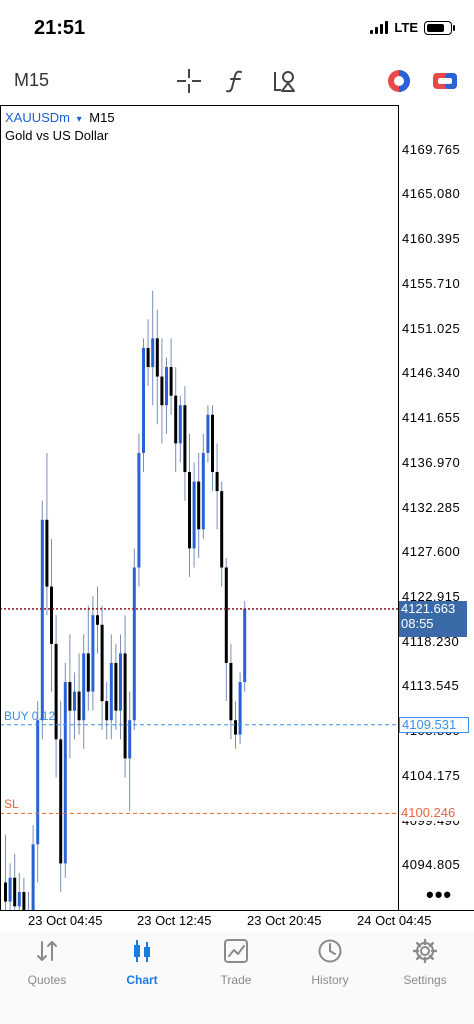 The width and height of the screenshot is (474, 1024). I want to click on cellular-signal-icon, so click(379, 27).